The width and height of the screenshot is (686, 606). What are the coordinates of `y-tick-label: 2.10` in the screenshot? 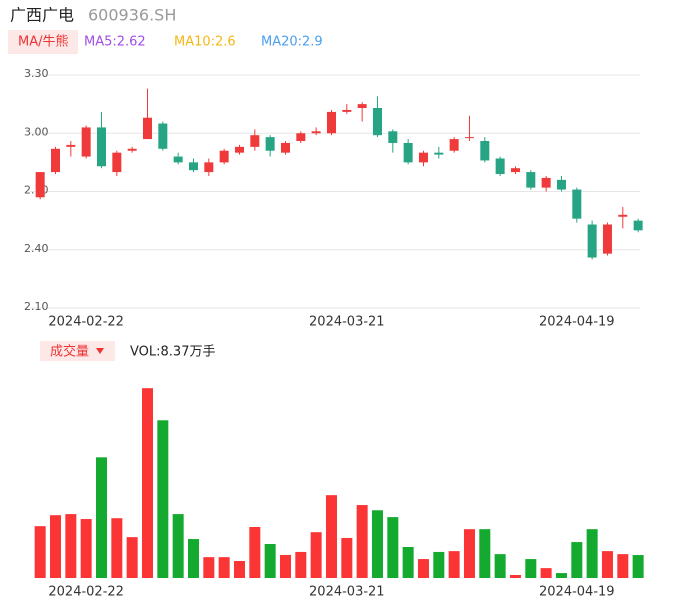 It's located at (36, 306).